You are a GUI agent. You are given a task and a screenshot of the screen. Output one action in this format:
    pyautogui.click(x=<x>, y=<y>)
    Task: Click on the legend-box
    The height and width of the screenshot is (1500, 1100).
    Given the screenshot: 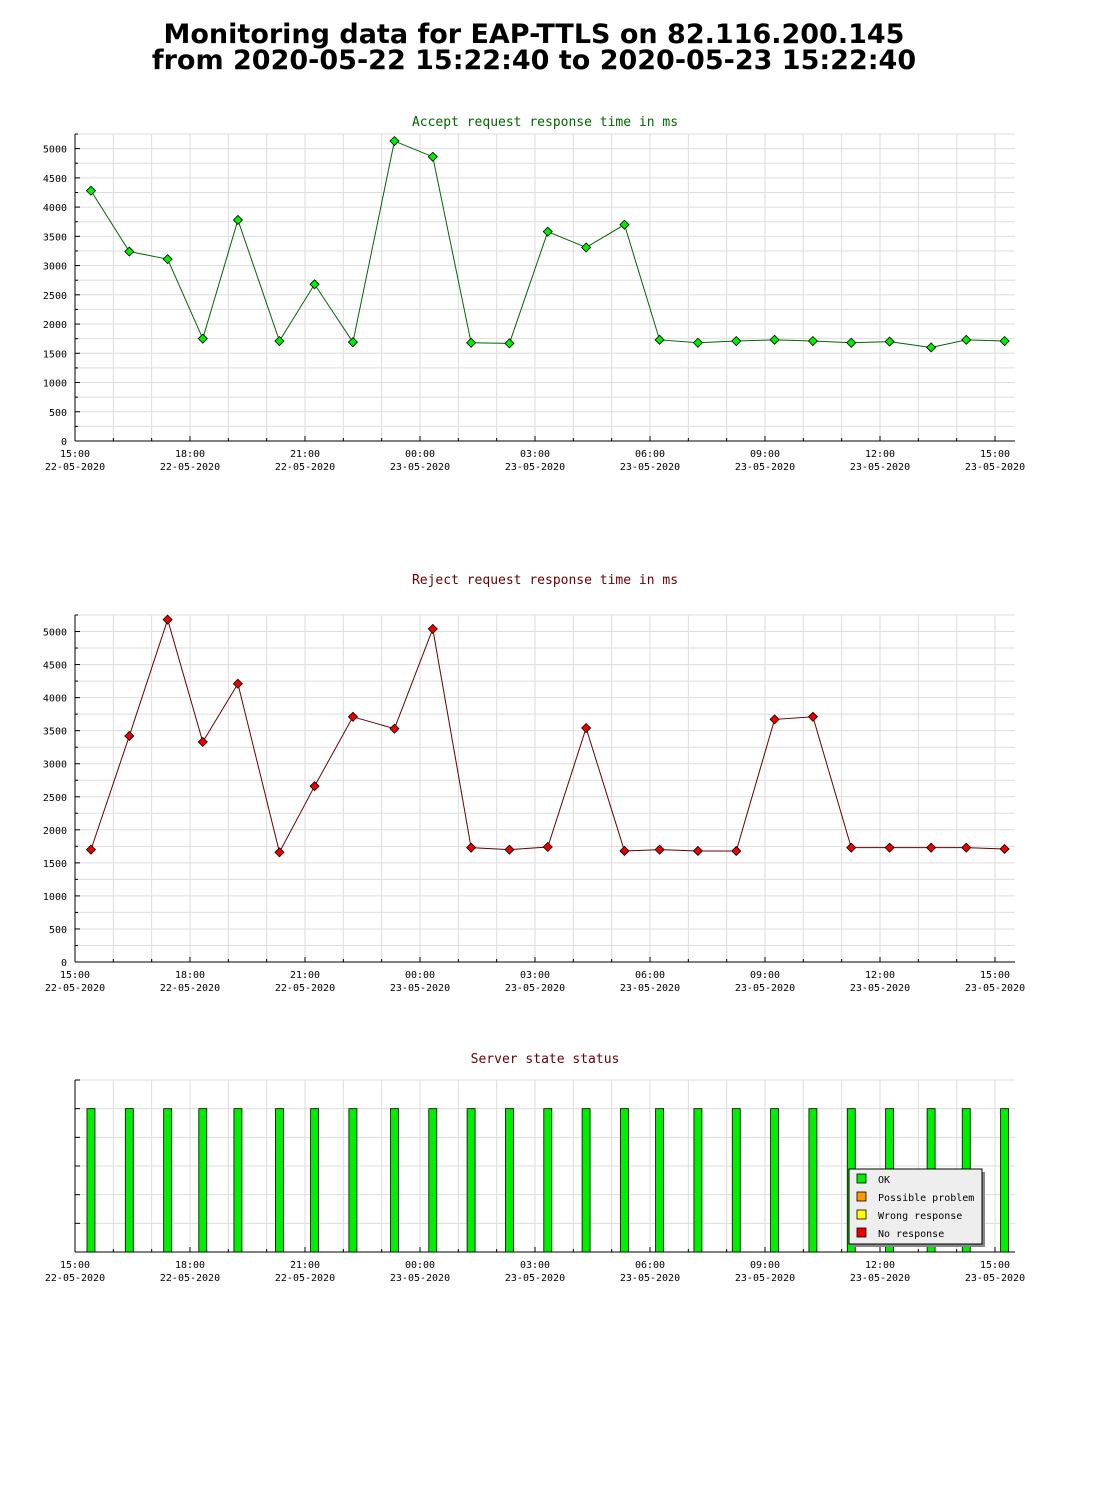 What is the action you would take?
    pyautogui.click(x=915, y=1206)
    